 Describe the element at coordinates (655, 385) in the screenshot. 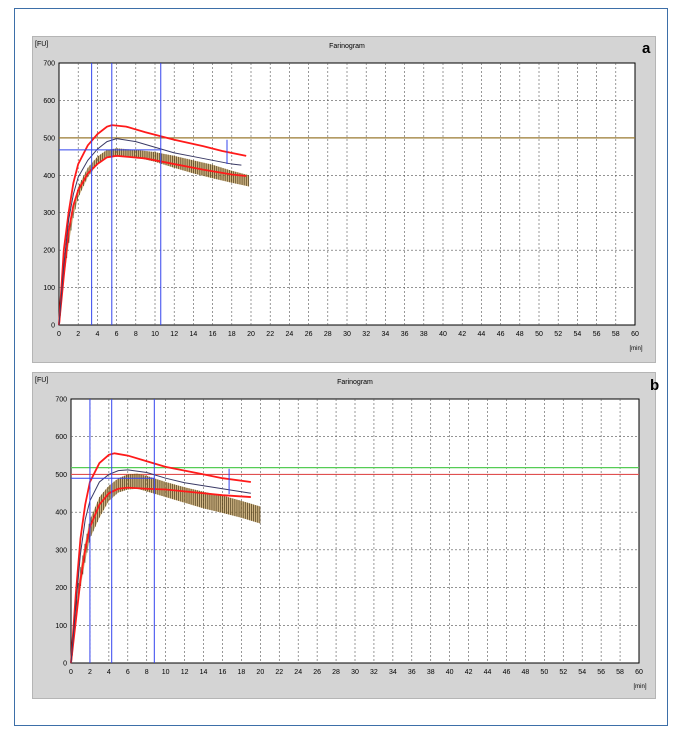

I see `panel-label-b: b` at that location.